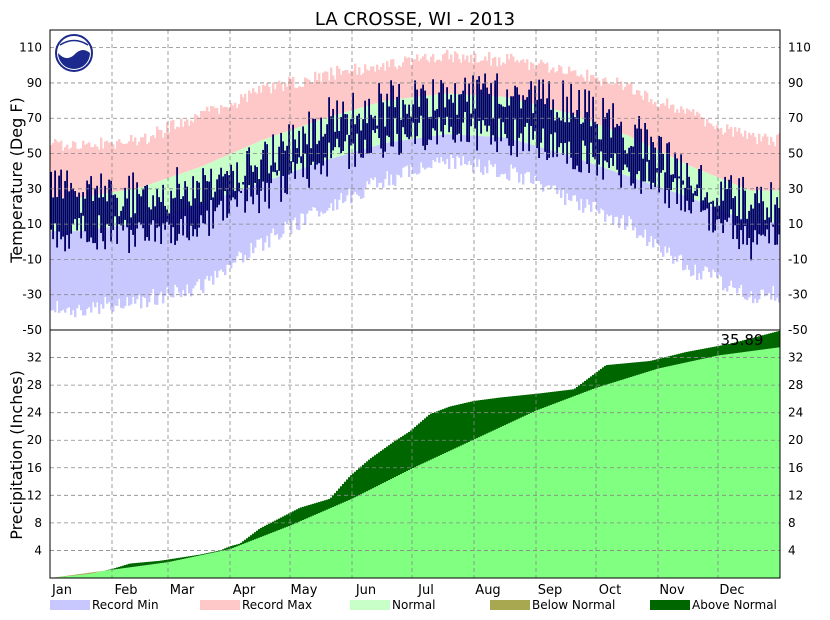 This screenshot has height=620, width=830. I want to click on temp-tick-left: 50, so click(34, 154).